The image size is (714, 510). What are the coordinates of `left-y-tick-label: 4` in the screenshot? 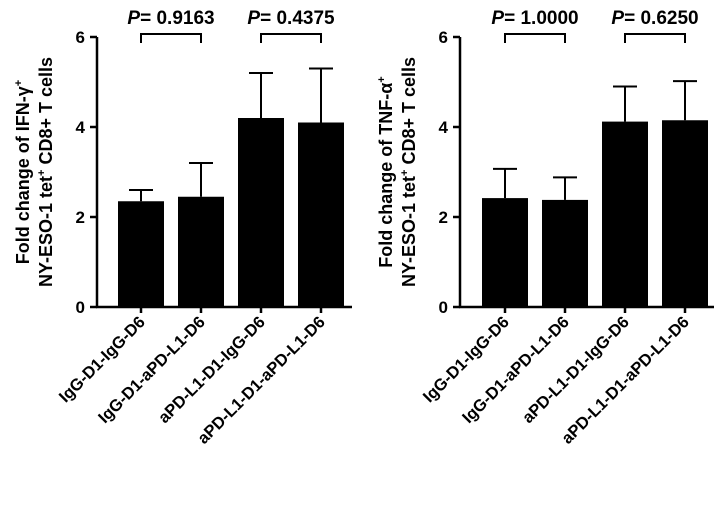 It's located at (81, 127).